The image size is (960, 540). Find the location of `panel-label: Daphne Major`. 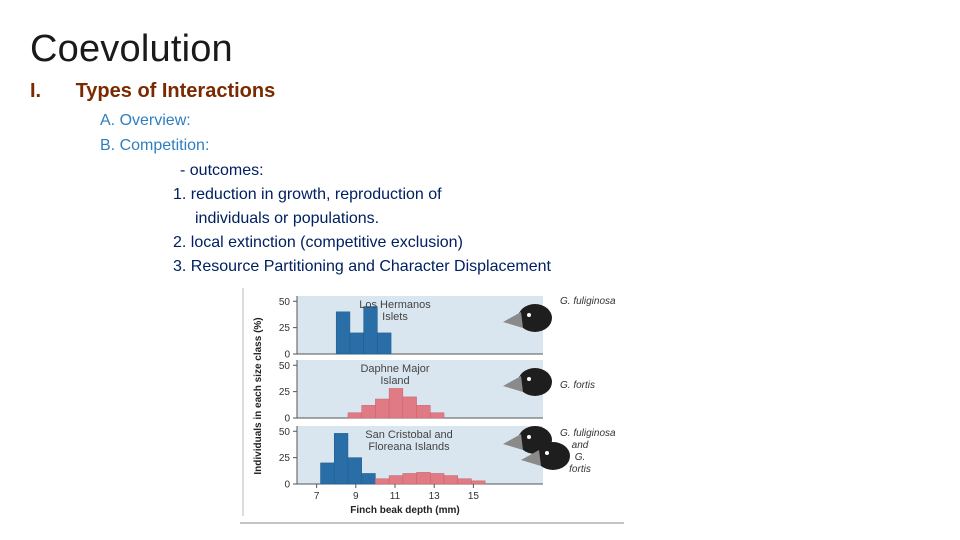

panel-label: Daphne Major is located at coordinates (394, 369).